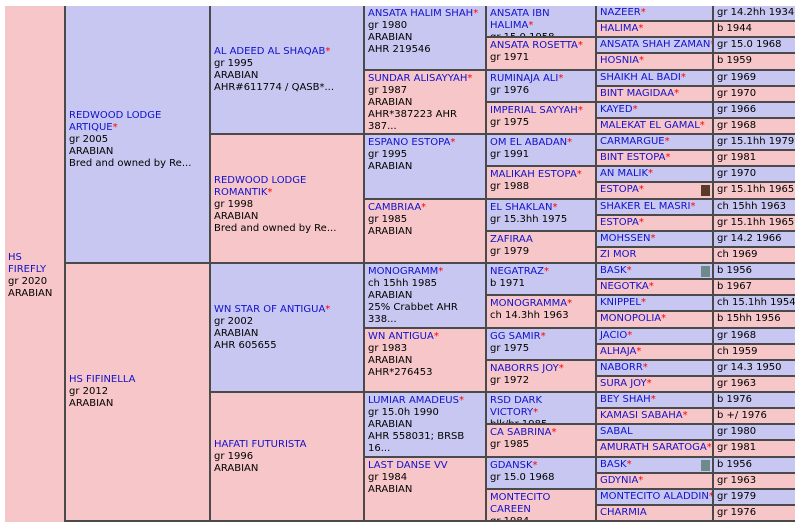  What do you see at coordinates (737, 447) in the screenshot?
I see `ancestor-date: gr 1981` at bounding box center [737, 447].